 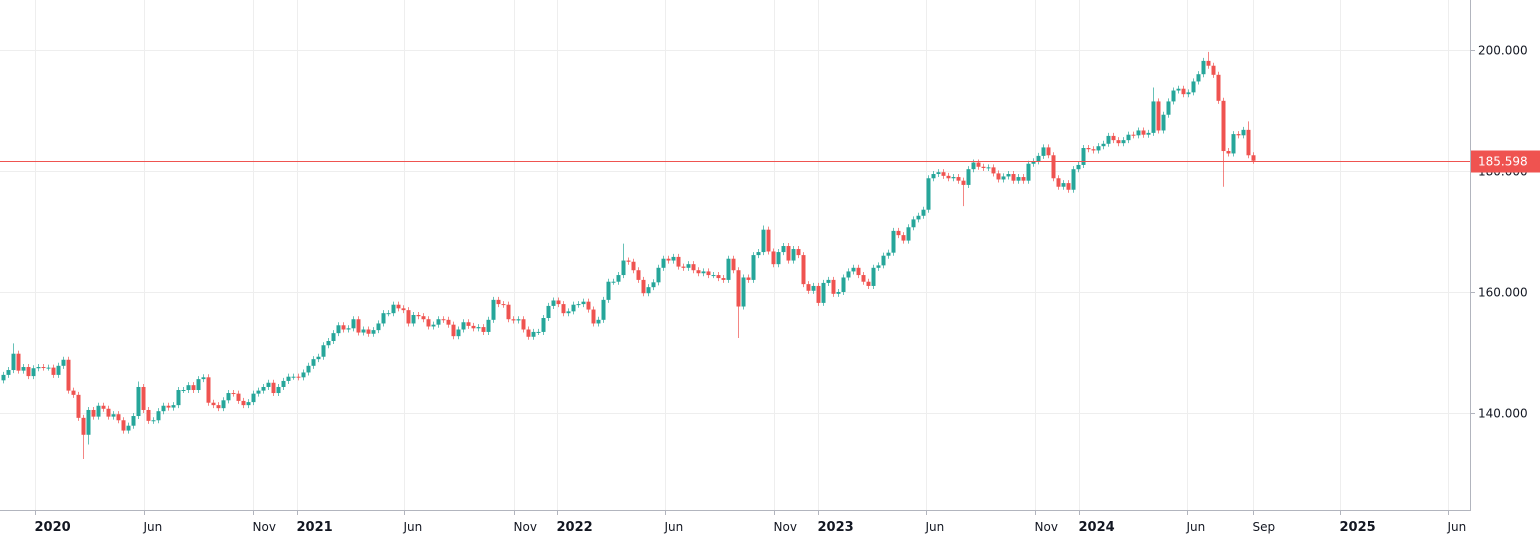 What do you see at coordinates (1503, 51) in the screenshot?
I see `price-tick-label: 200.000` at bounding box center [1503, 51].